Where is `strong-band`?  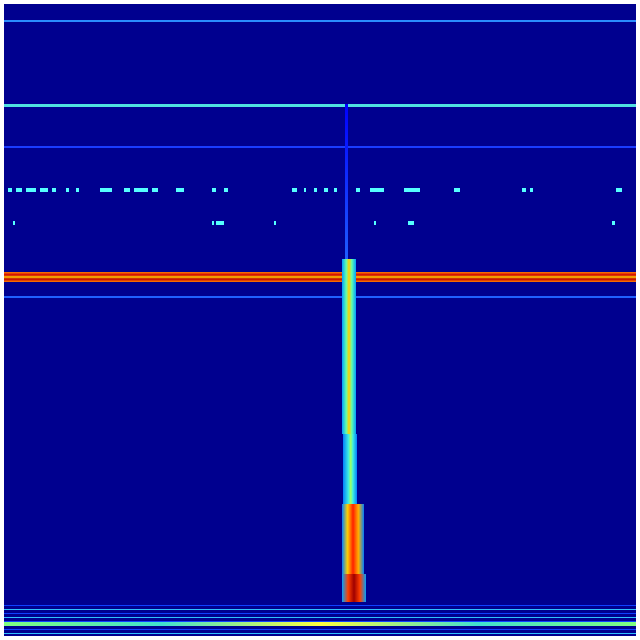
strong-band is located at coordinates (320, 277).